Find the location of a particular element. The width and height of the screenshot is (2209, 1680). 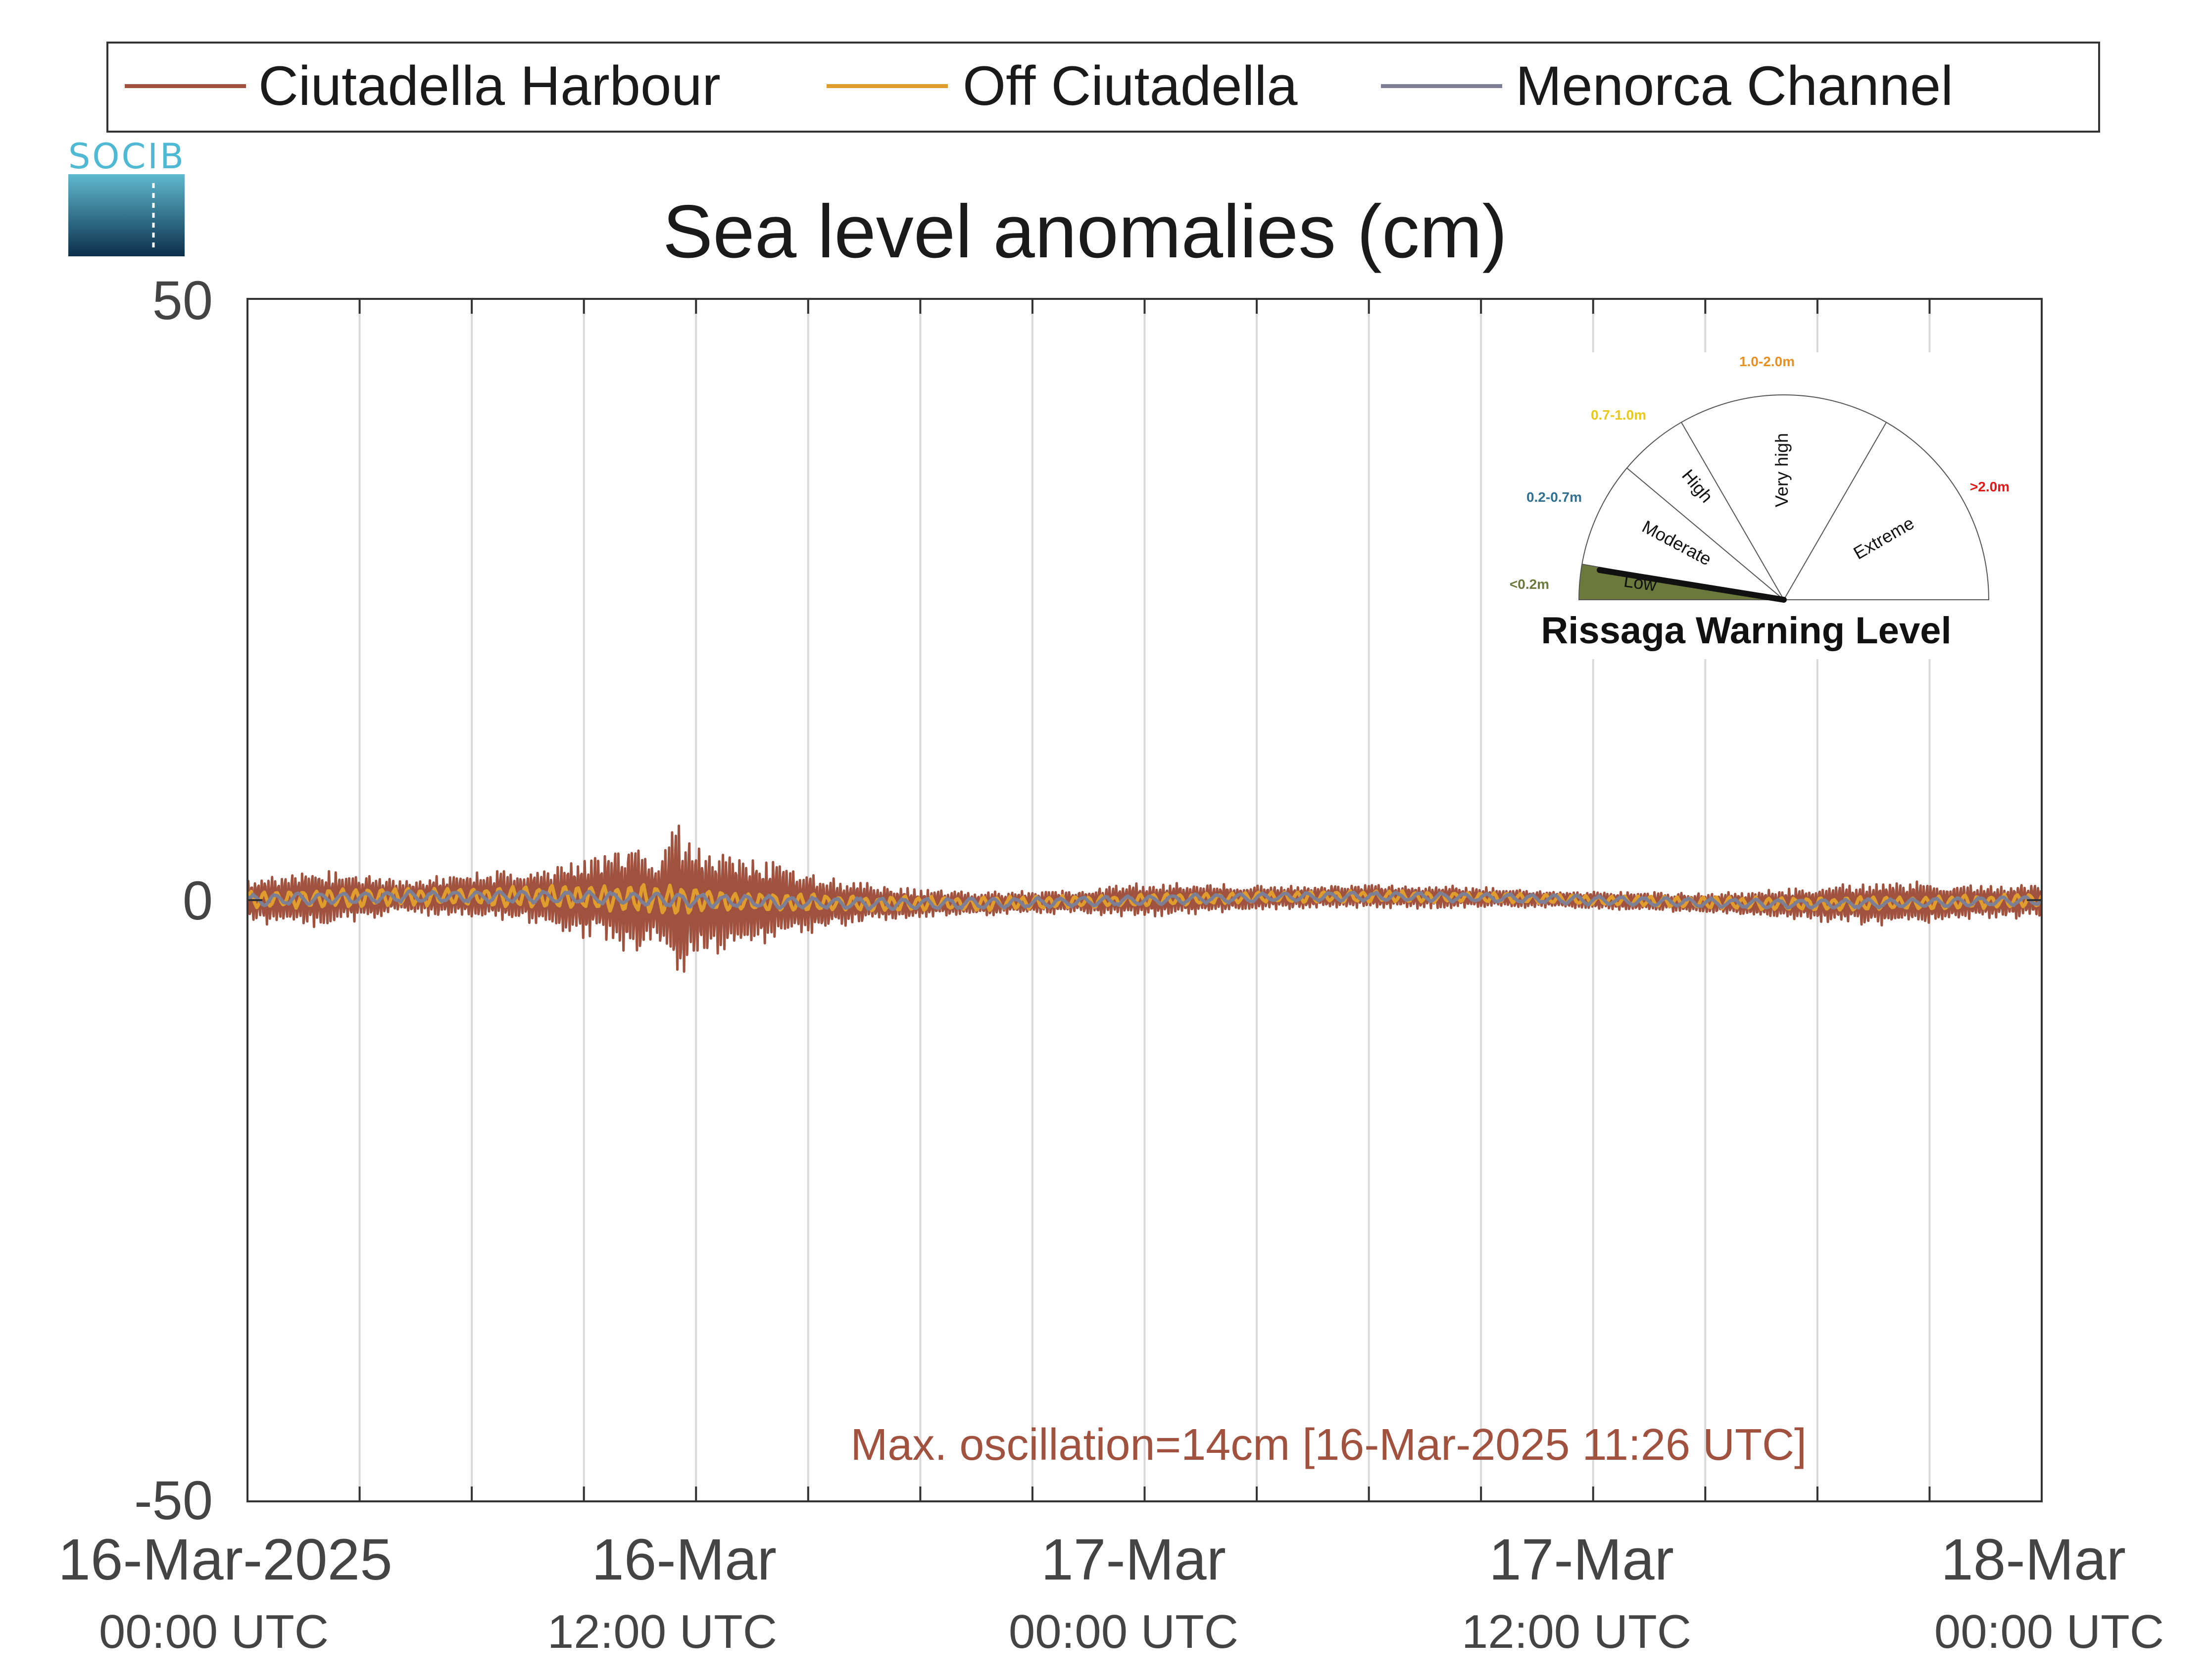

gauge-outline is located at coordinates (1784, 497).